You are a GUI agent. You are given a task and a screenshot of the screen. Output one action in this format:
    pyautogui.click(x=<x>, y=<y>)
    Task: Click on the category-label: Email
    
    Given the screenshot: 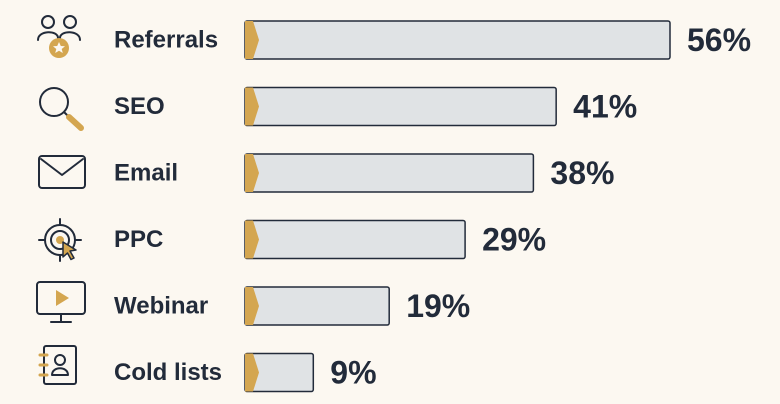 What is the action you would take?
    pyautogui.click(x=146, y=173)
    